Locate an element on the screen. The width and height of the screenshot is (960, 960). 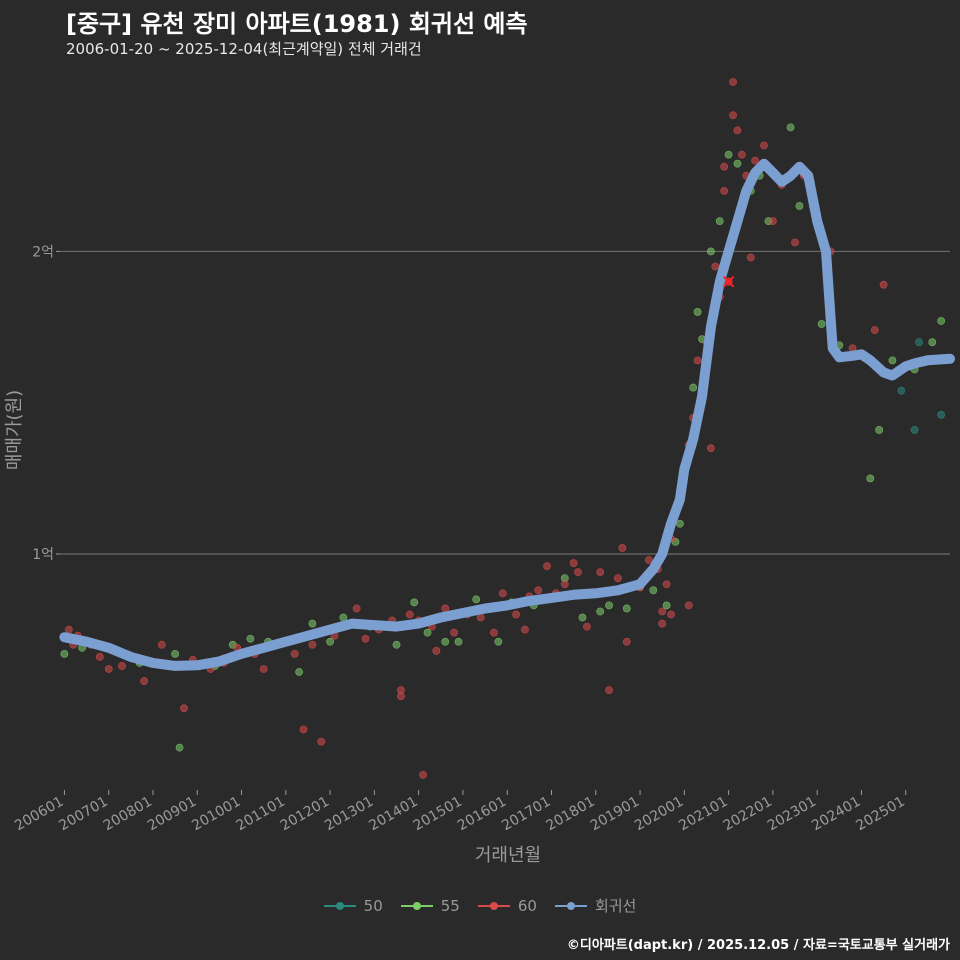
x-tick-label-1: 200701 is located at coordinates (83, 814).